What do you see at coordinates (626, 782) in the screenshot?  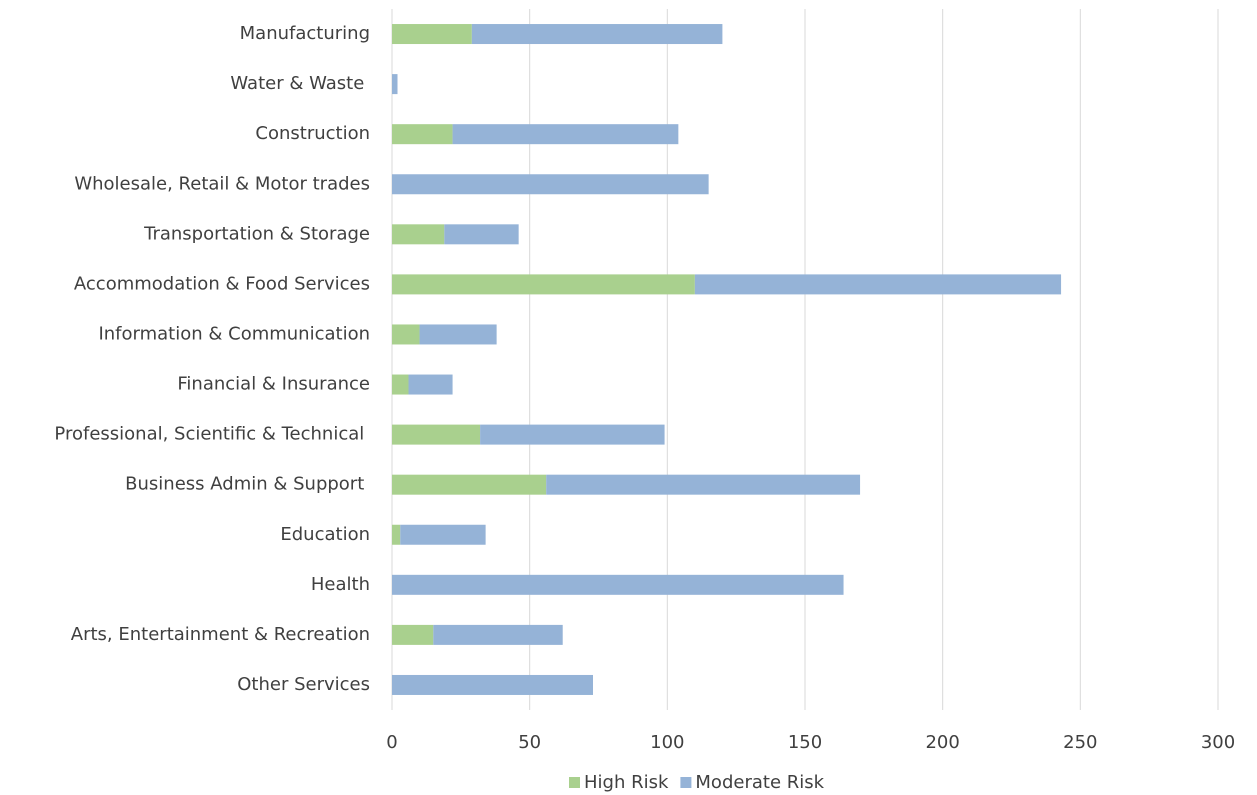 I see `legend-label: High Risk` at bounding box center [626, 782].